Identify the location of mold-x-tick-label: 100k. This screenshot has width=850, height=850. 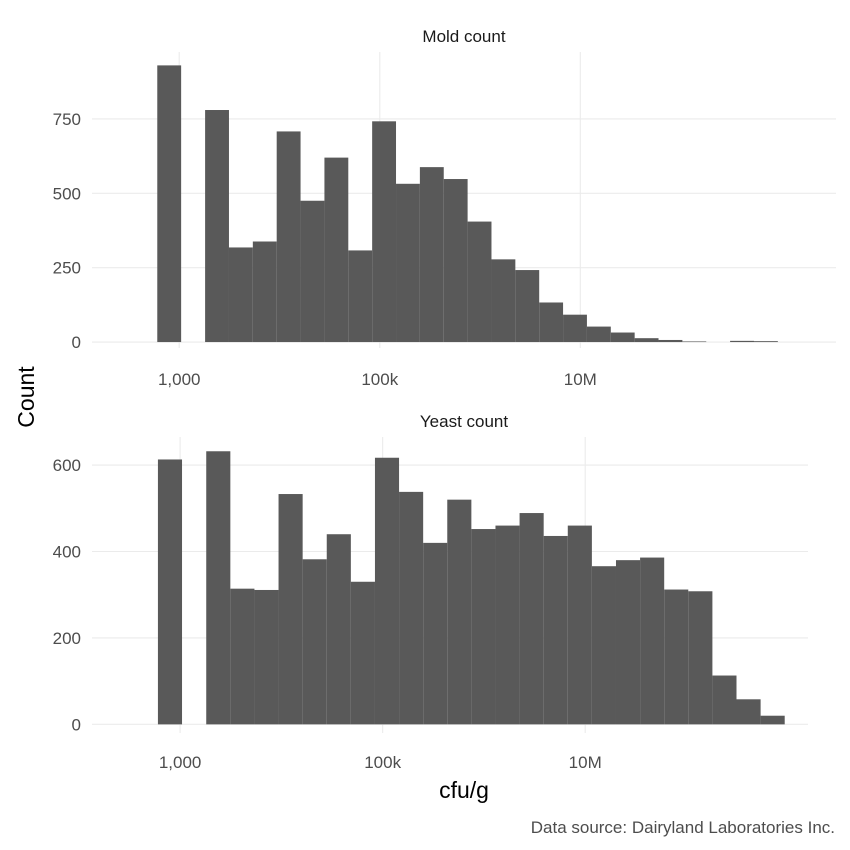
(379, 379).